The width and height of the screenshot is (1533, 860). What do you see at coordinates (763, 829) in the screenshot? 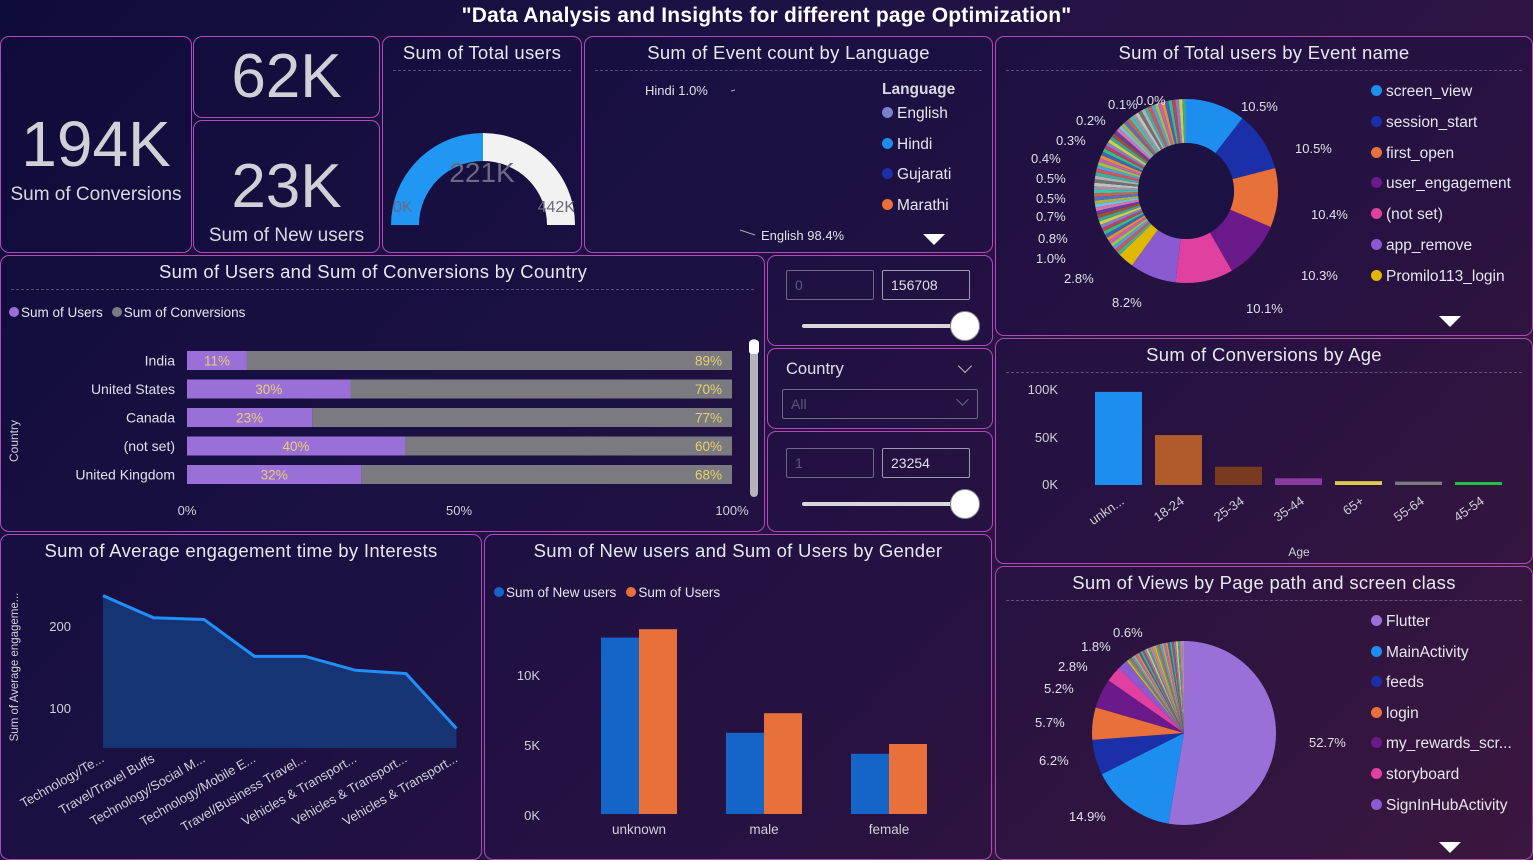
I see `gender-category-label: male` at bounding box center [763, 829].